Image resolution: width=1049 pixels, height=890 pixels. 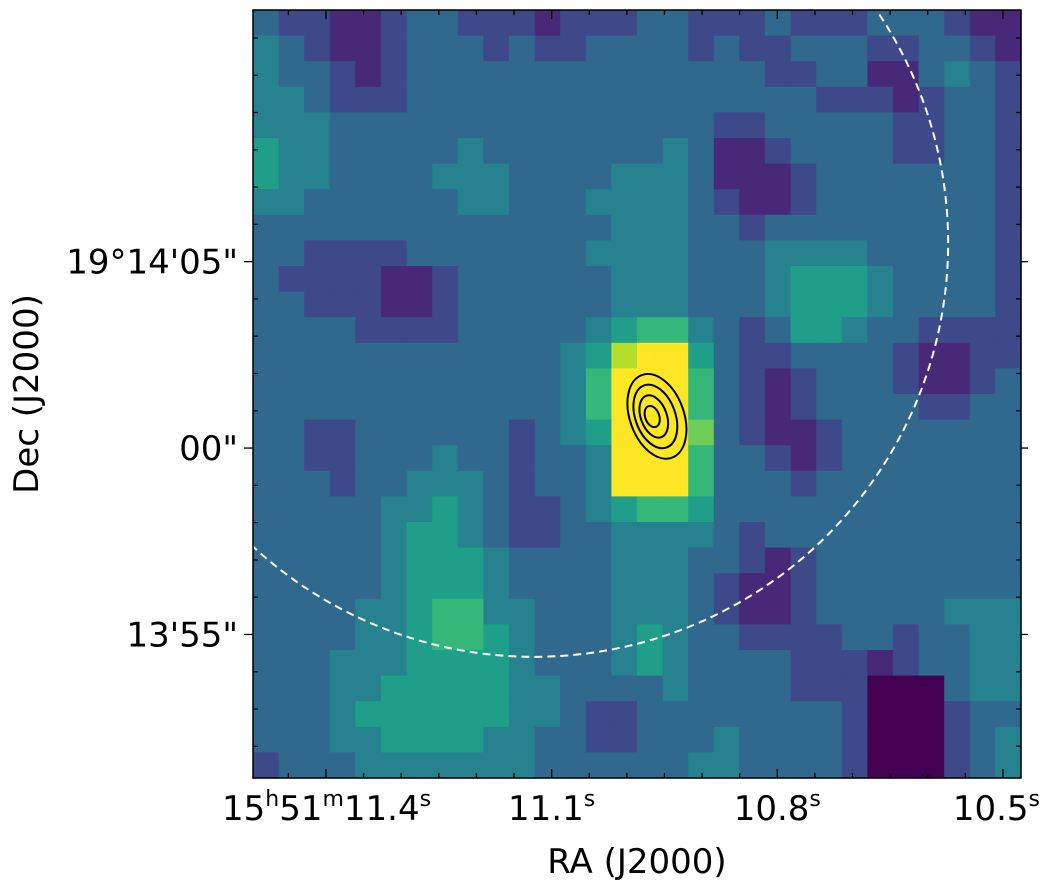 What do you see at coordinates (996, 808) in the screenshot?
I see `x-tick-label: 10.5s` at bounding box center [996, 808].